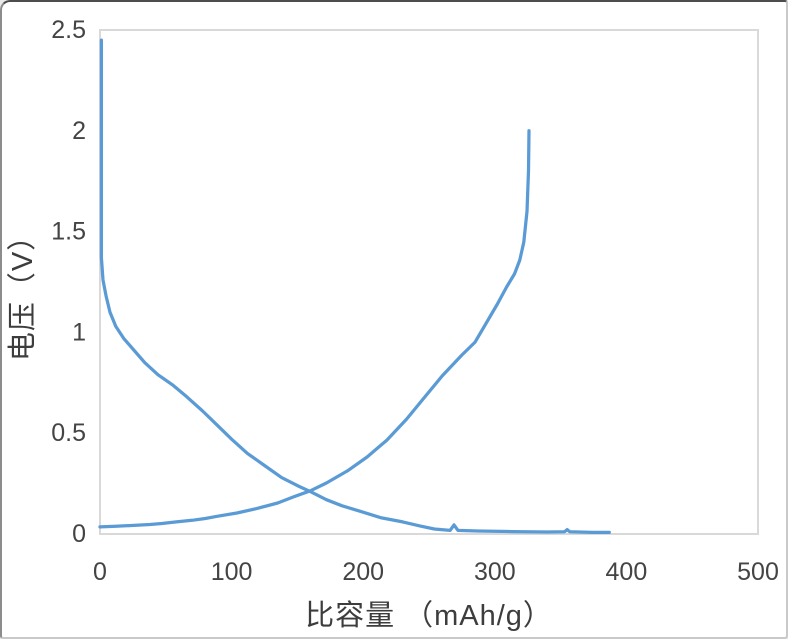 The height and width of the screenshot is (639, 788). Describe the element at coordinates (627, 572) in the screenshot. I see `x-tick-label: 400` at that location.